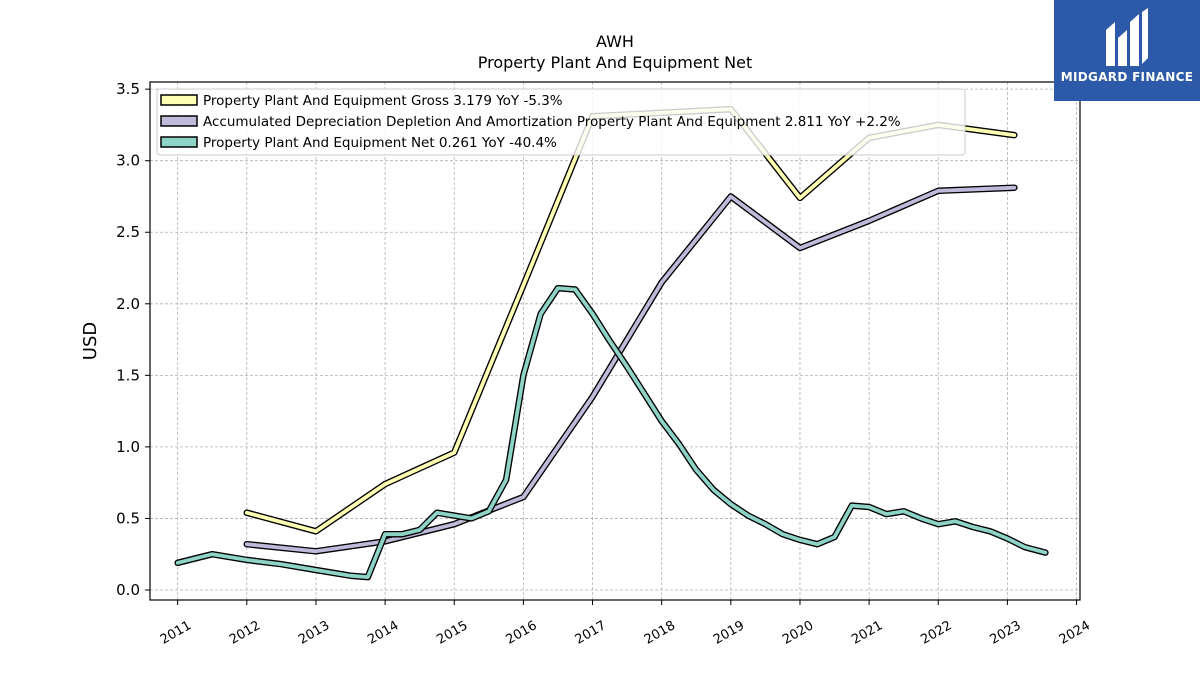 This screenshot has height=675, width=1200. What do you see at coordinates (176, 633) in the screenshot?
I see `x-tick-label: 2011` at bounding box center [176, 633].